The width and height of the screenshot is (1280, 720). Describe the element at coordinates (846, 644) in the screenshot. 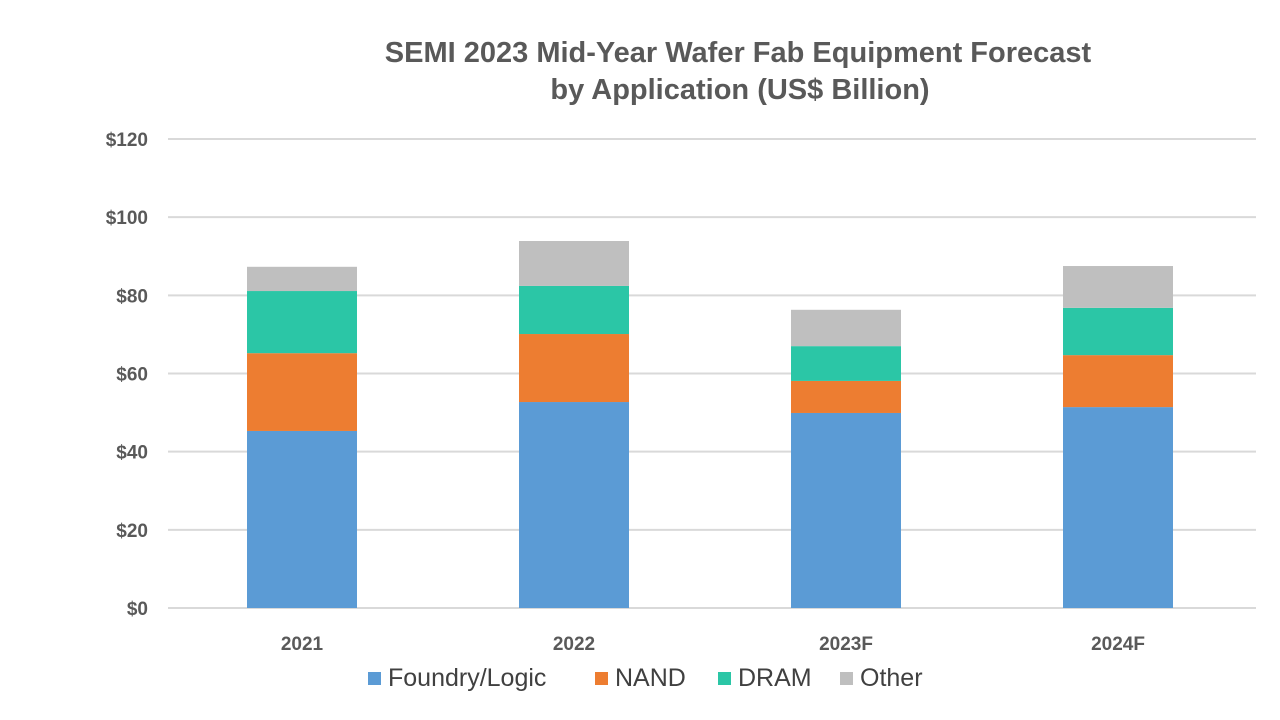

I see `x-tick-label: 2023F` at that location.